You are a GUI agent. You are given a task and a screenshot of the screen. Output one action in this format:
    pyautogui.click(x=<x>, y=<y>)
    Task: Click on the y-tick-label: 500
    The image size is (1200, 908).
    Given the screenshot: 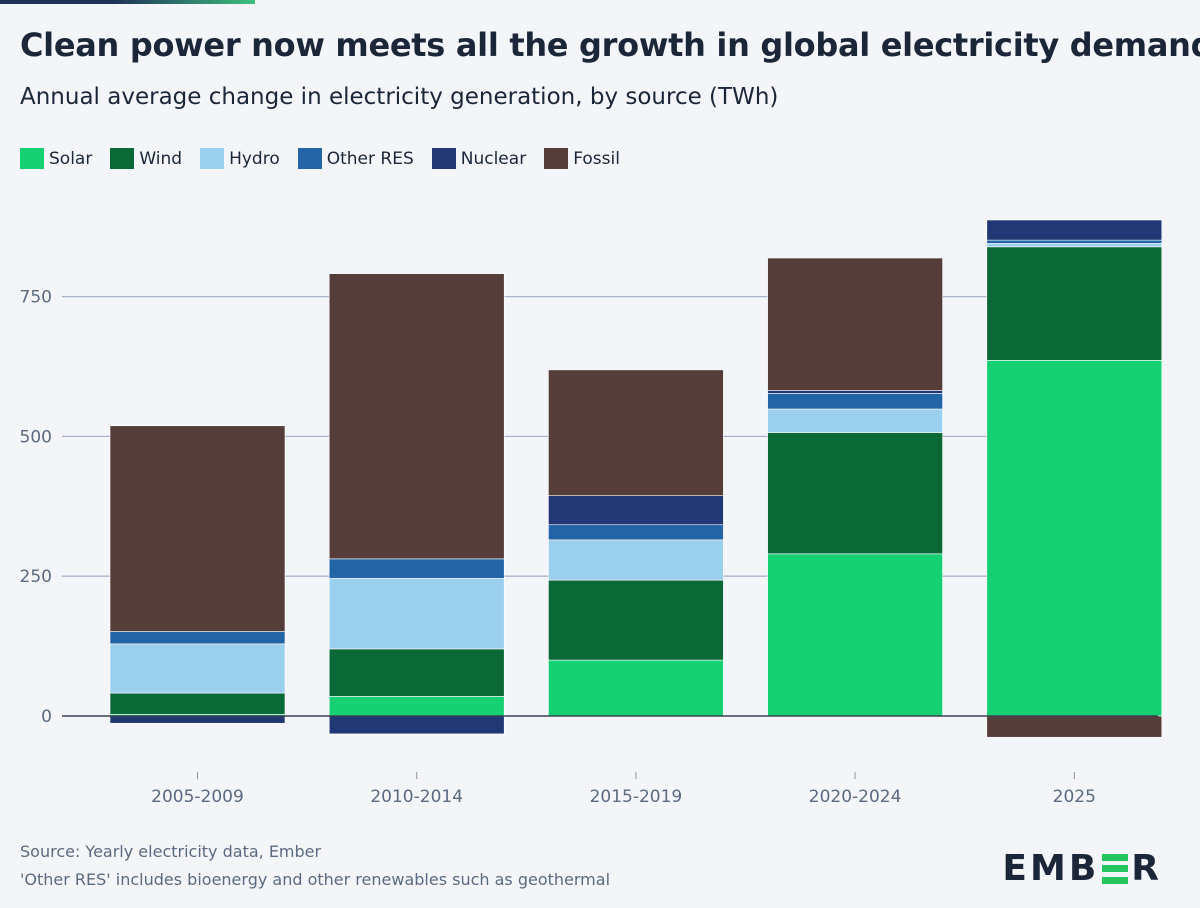 What is the action you would take?
    pyautogui.click(x=36, y=437)
    